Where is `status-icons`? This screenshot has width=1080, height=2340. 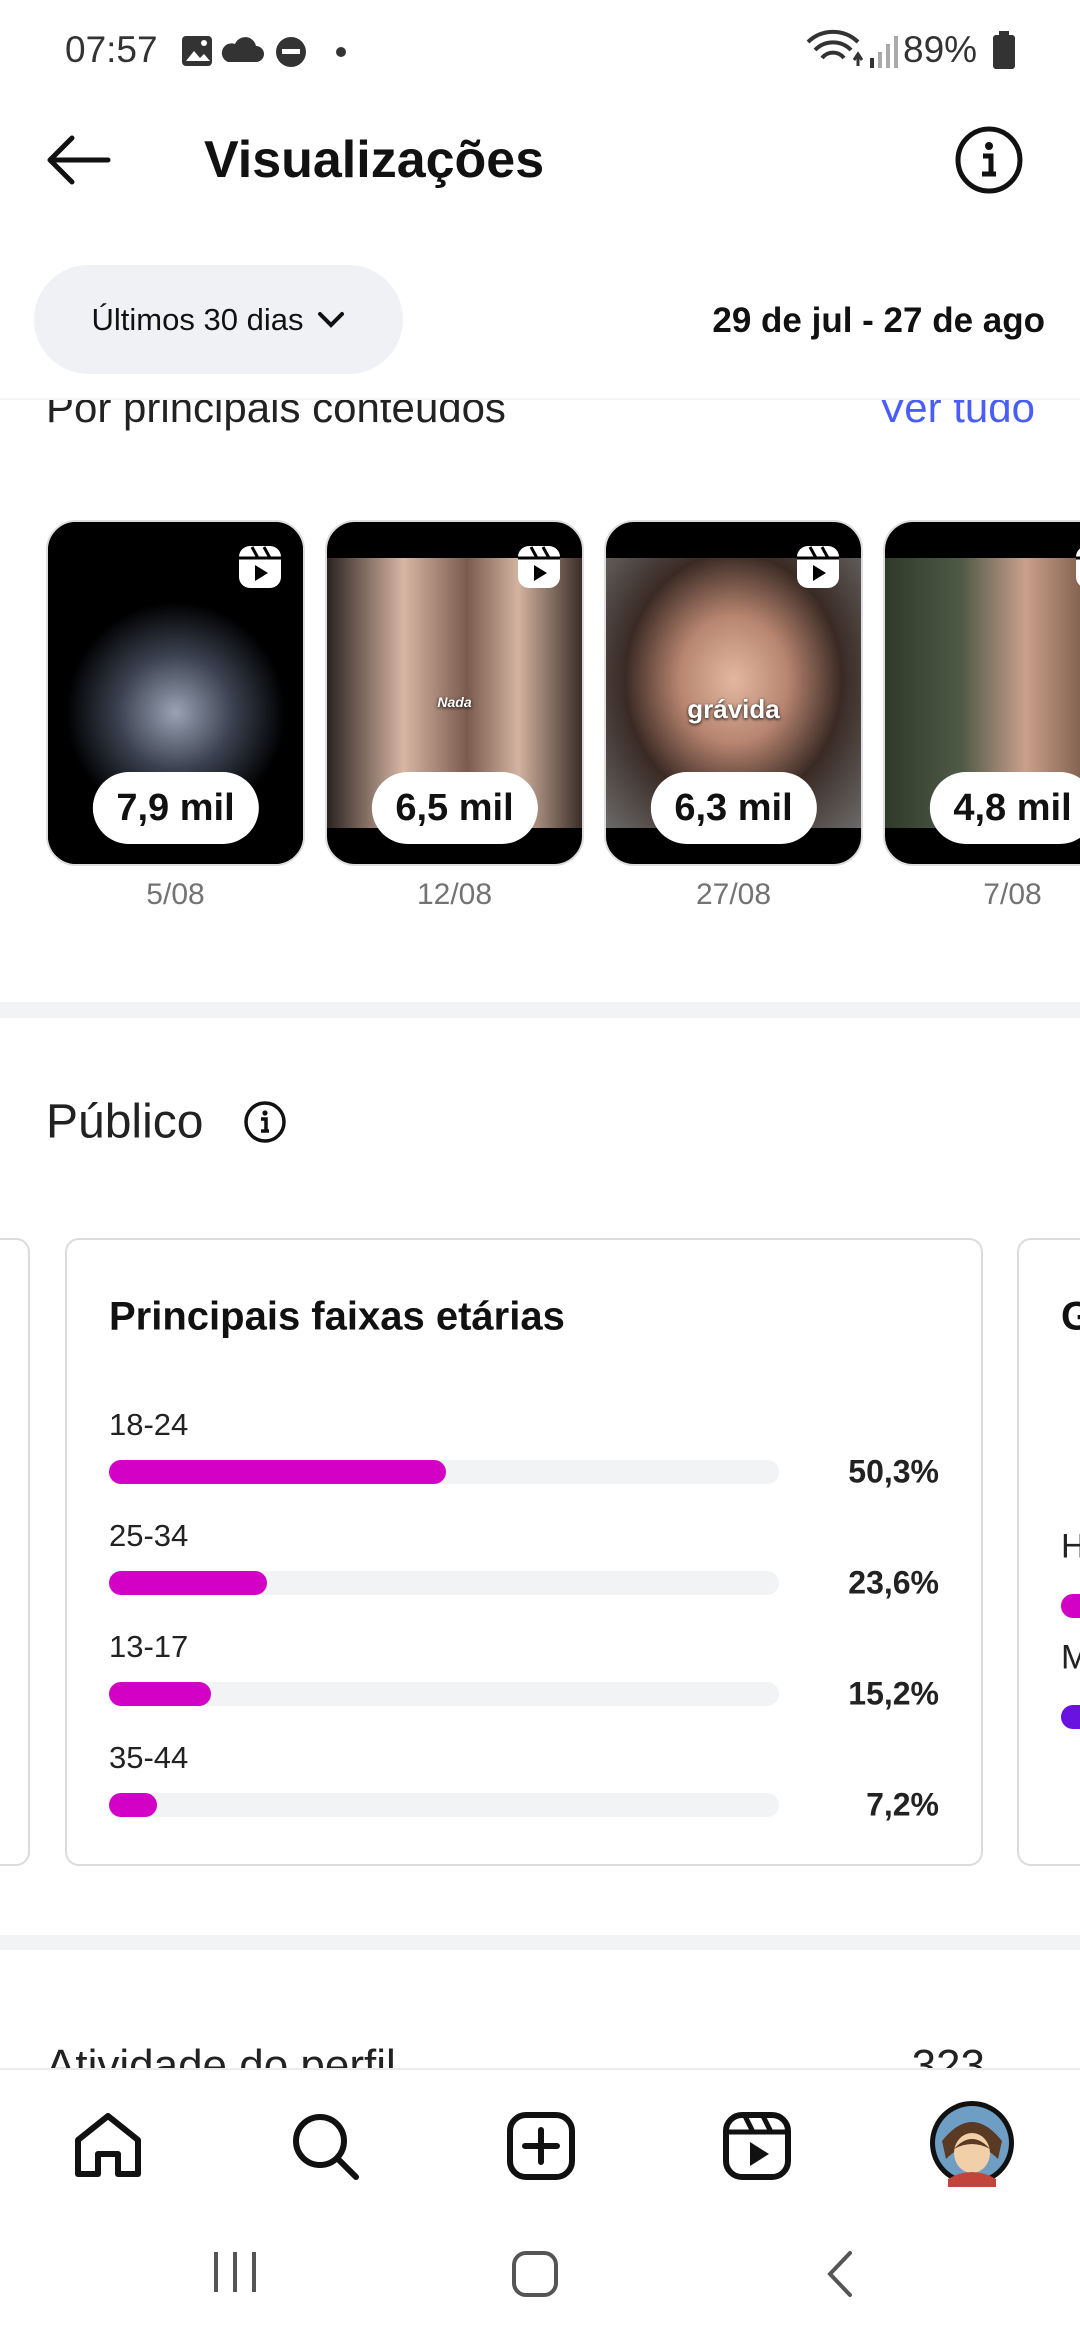 status-icons is located at coordinates (264, 51).